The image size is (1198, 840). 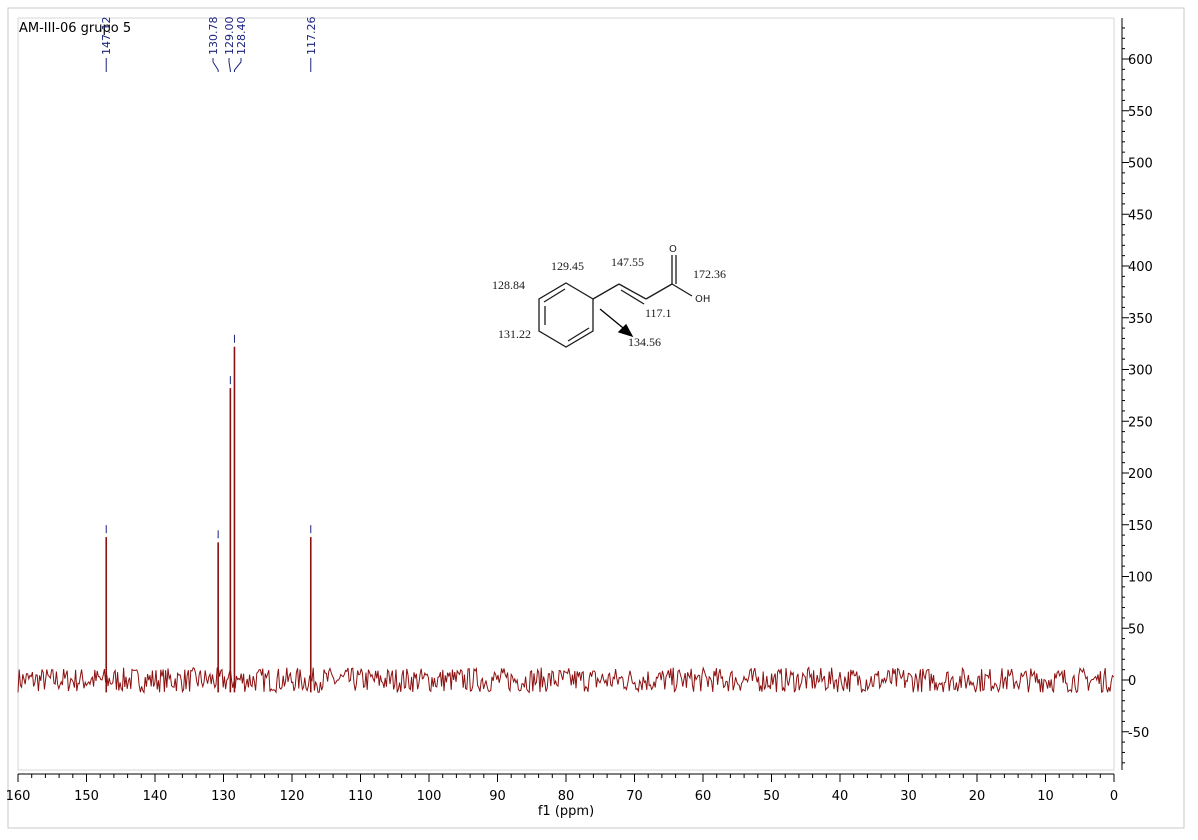 What do you see at coordinates (634, 796) in the screenshot?
I see `x-tick-label: 70` at bounding box center [634, 796].